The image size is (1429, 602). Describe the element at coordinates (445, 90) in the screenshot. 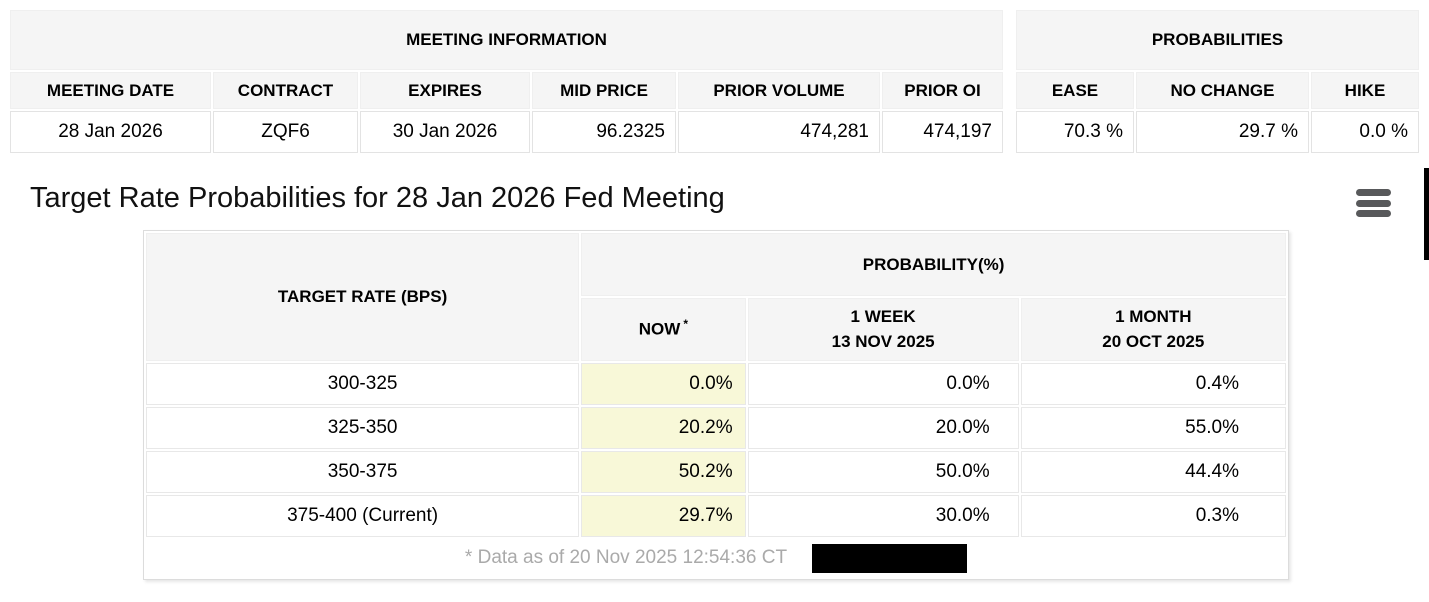

I see `col-expires: EXPIRES` at that location.